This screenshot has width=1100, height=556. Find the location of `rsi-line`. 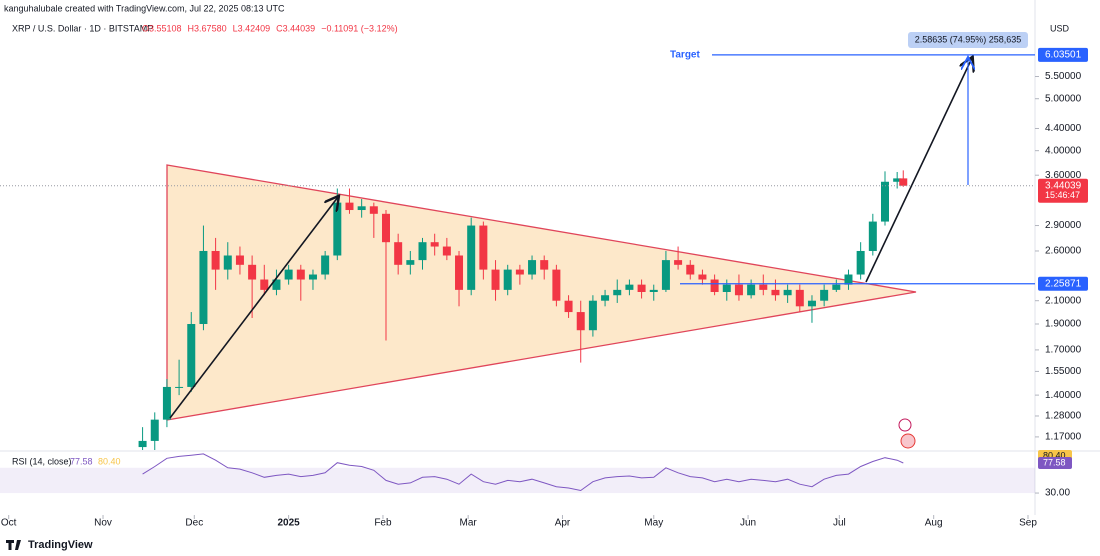

rsi-line is located at coordinates (523, 472).